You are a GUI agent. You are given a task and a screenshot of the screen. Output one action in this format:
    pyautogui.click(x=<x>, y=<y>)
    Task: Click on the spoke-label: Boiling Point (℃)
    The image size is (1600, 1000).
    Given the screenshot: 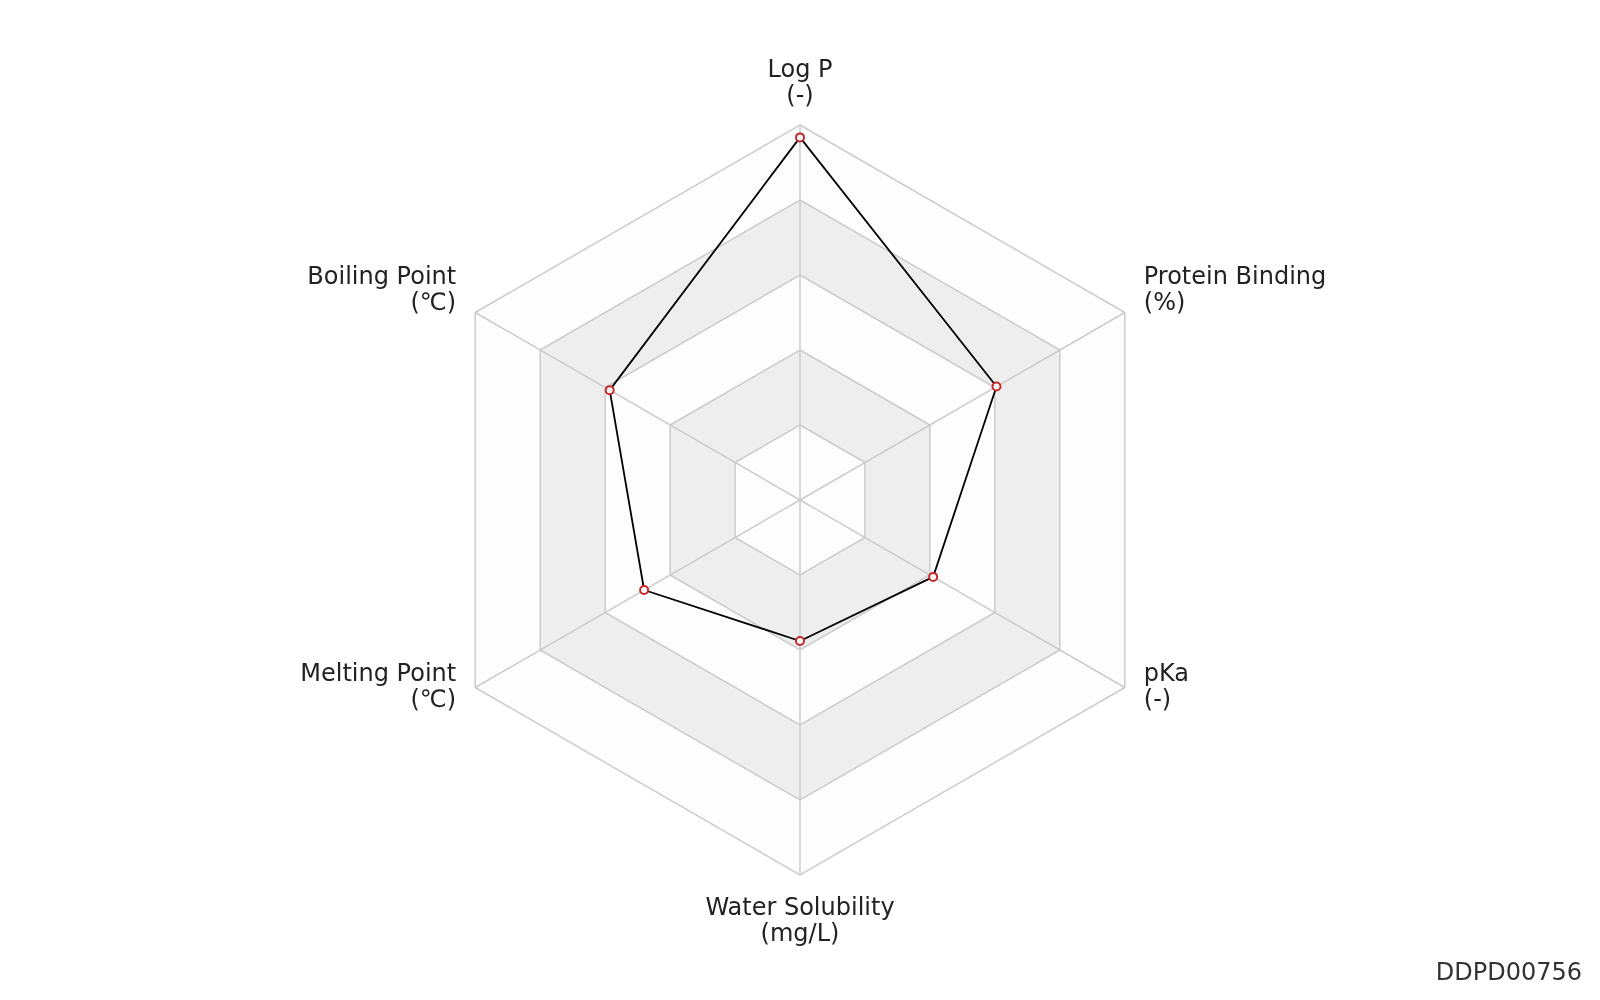 What is the action you would take?
    pyautogui.click(x=382, y=288)
    